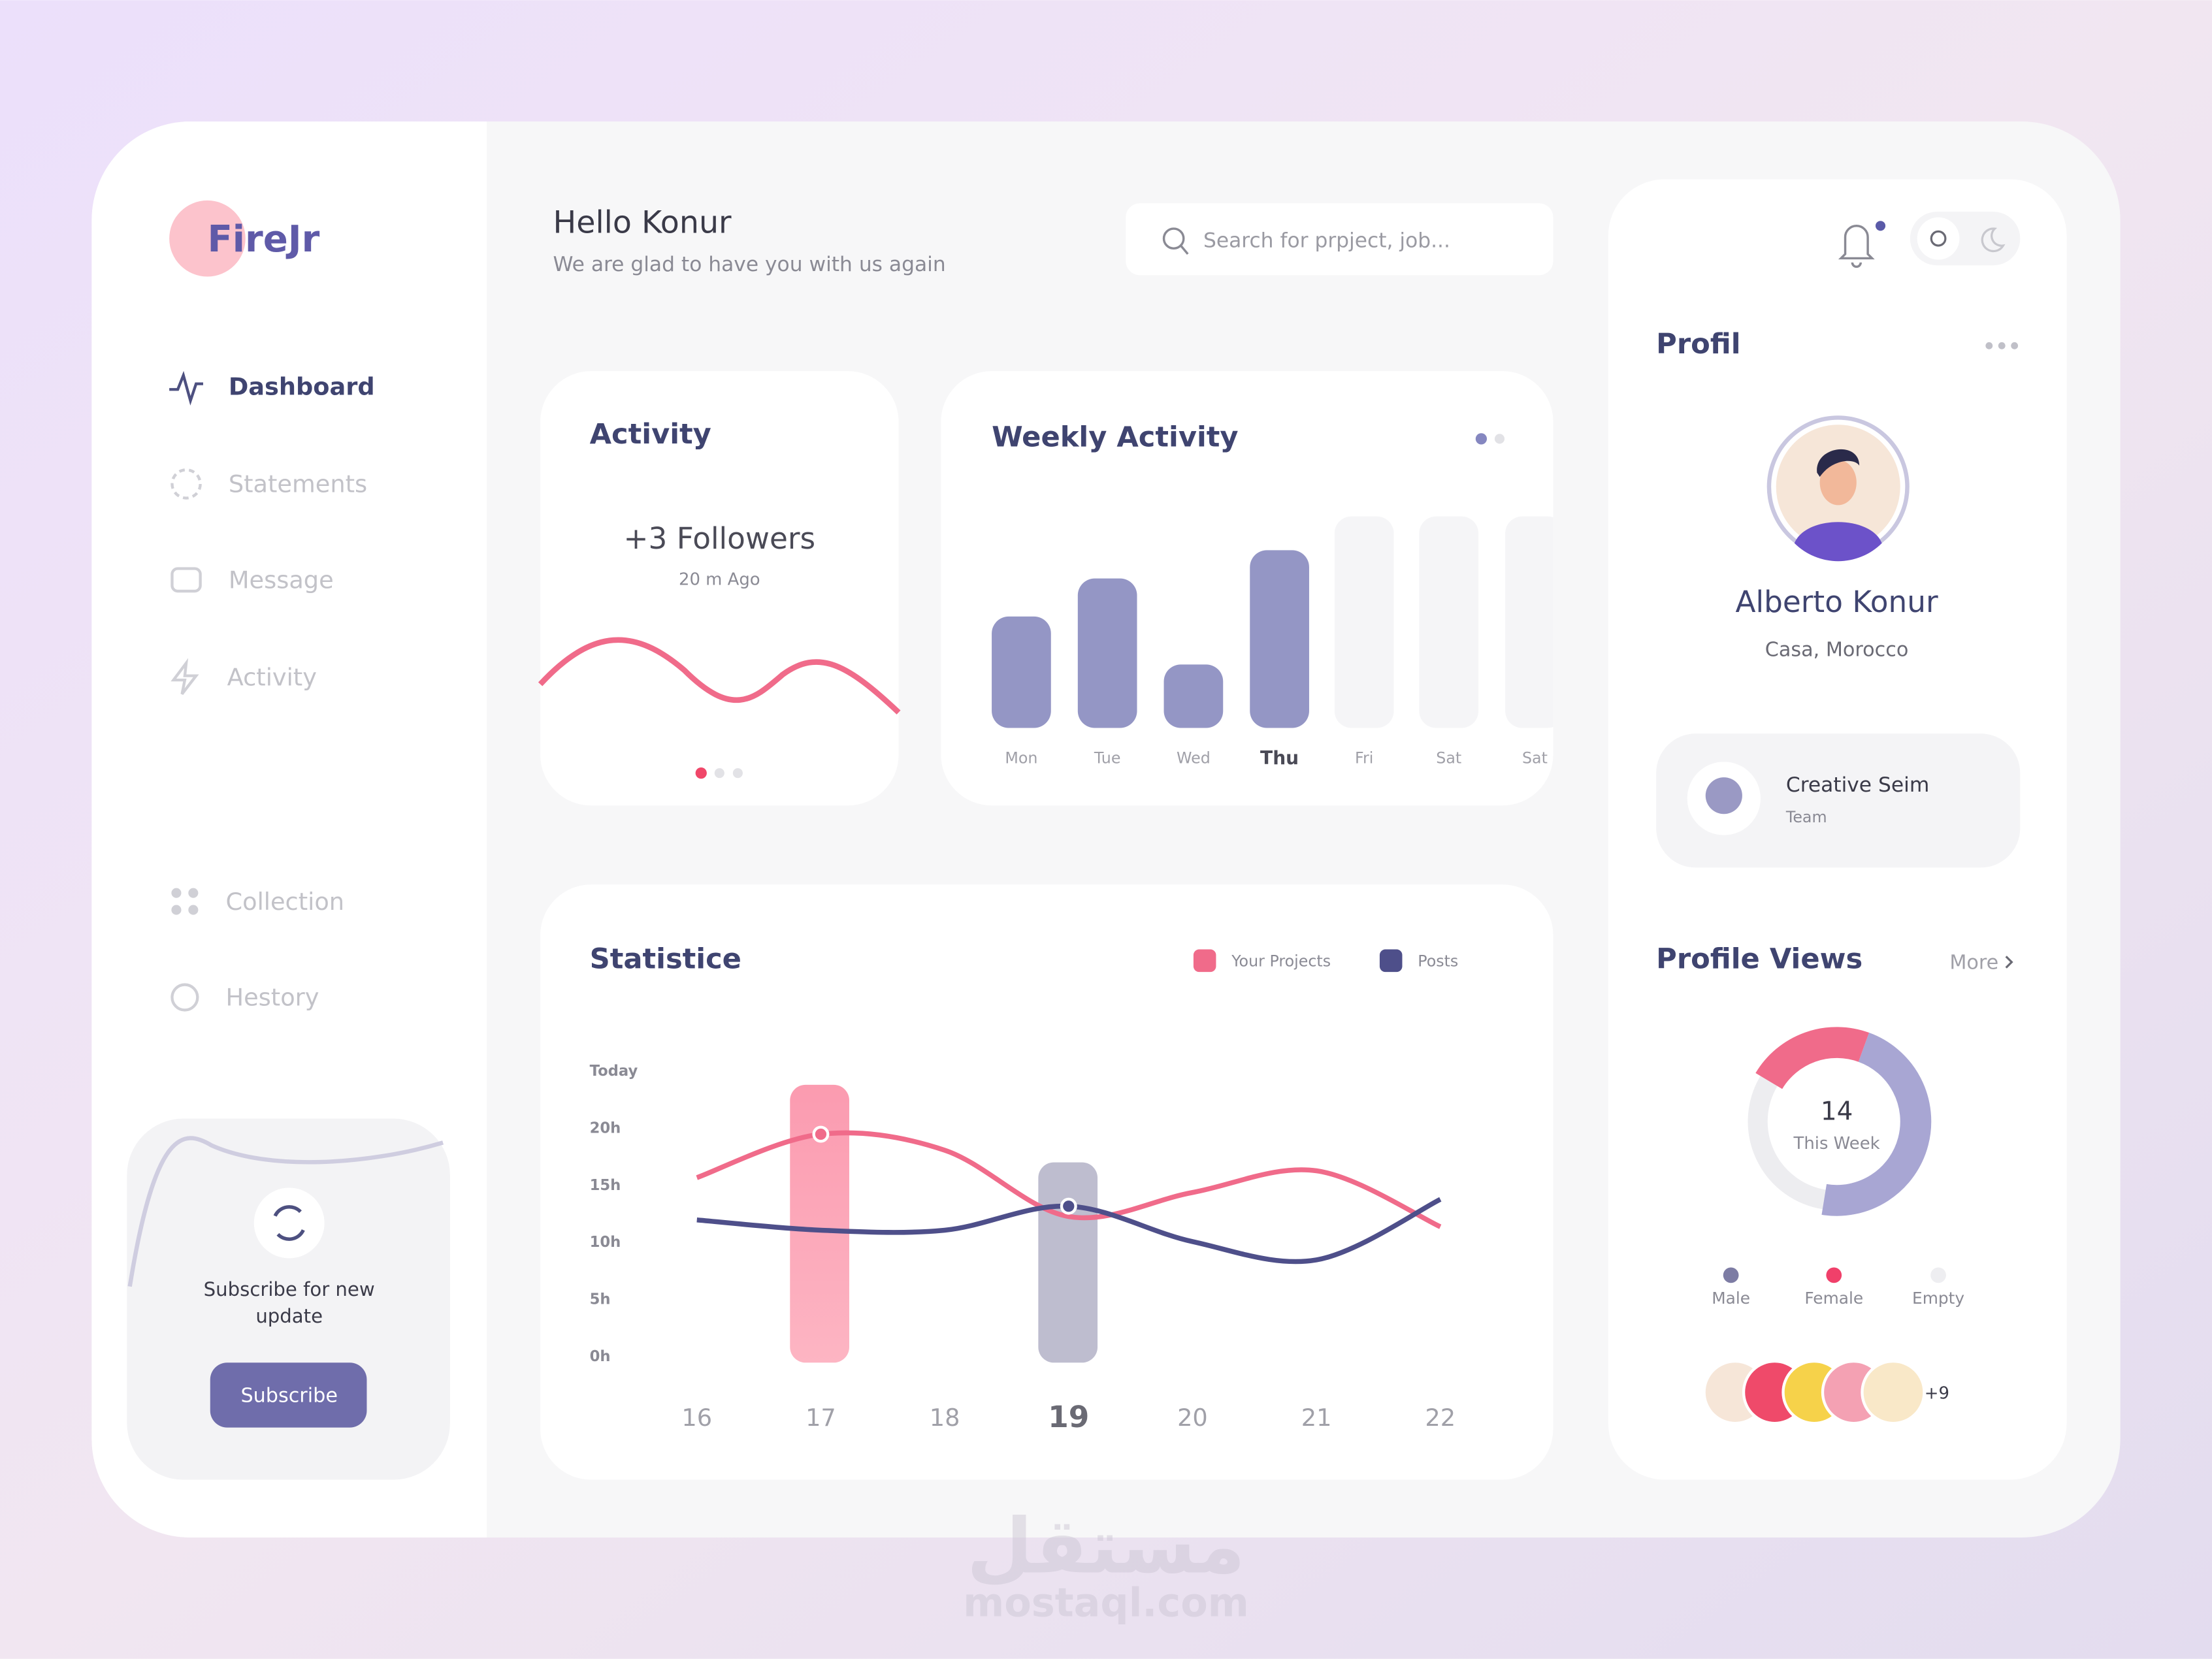 The image size is (2212, 1659). What do you see at coordinates (945, 1418) in the screenshot?
I see `x-tick-label: 18` at bounding box center [945, 1418].